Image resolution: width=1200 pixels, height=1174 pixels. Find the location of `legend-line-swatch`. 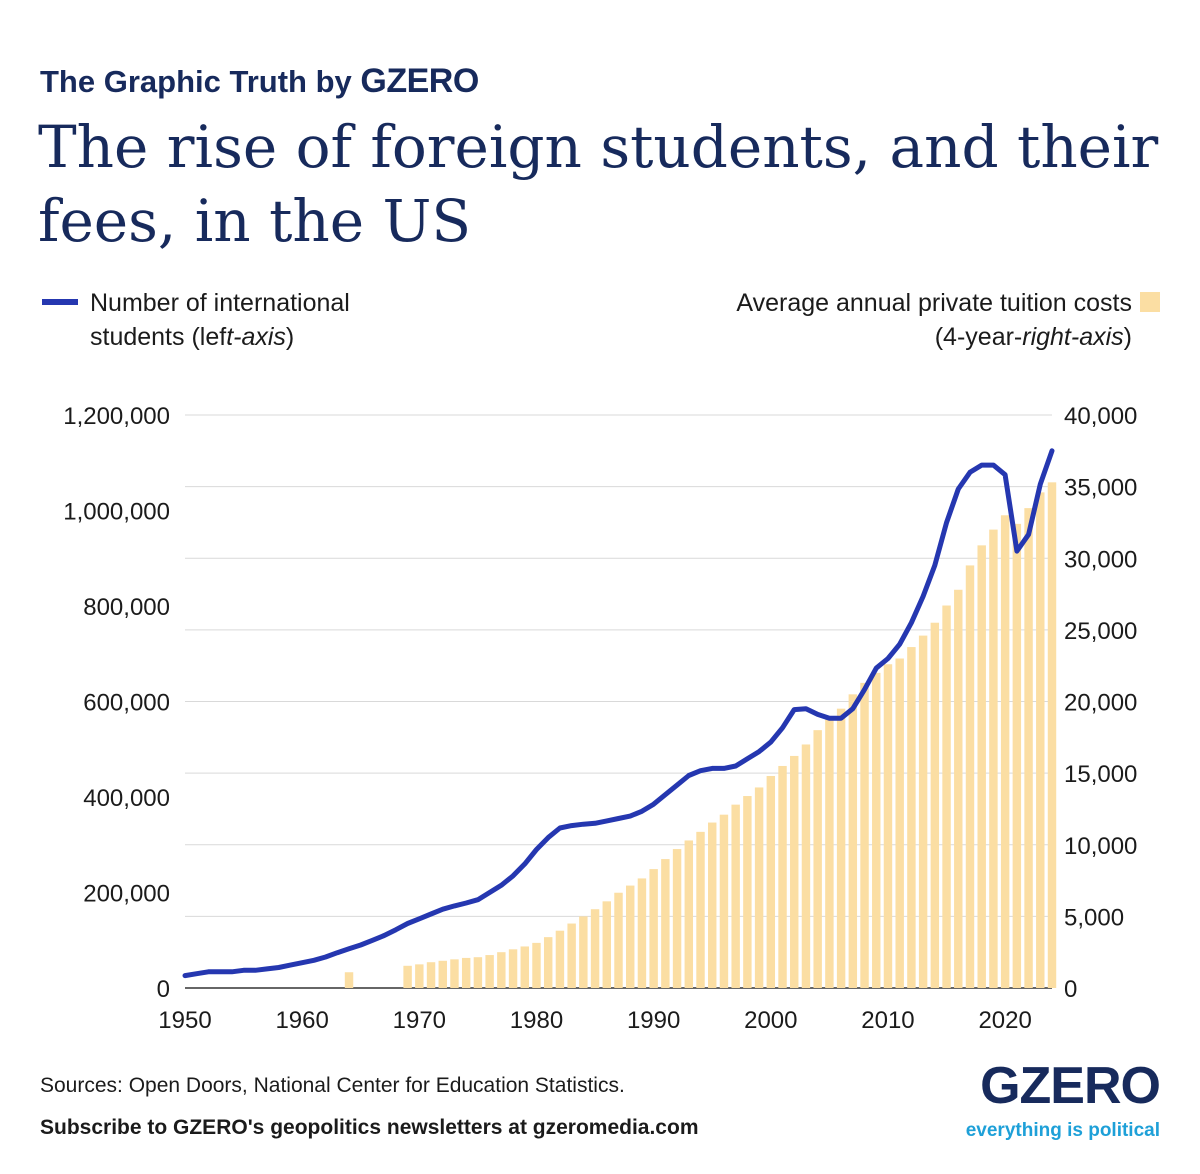

legend-line-swatch is located at coordinates (60, 302).